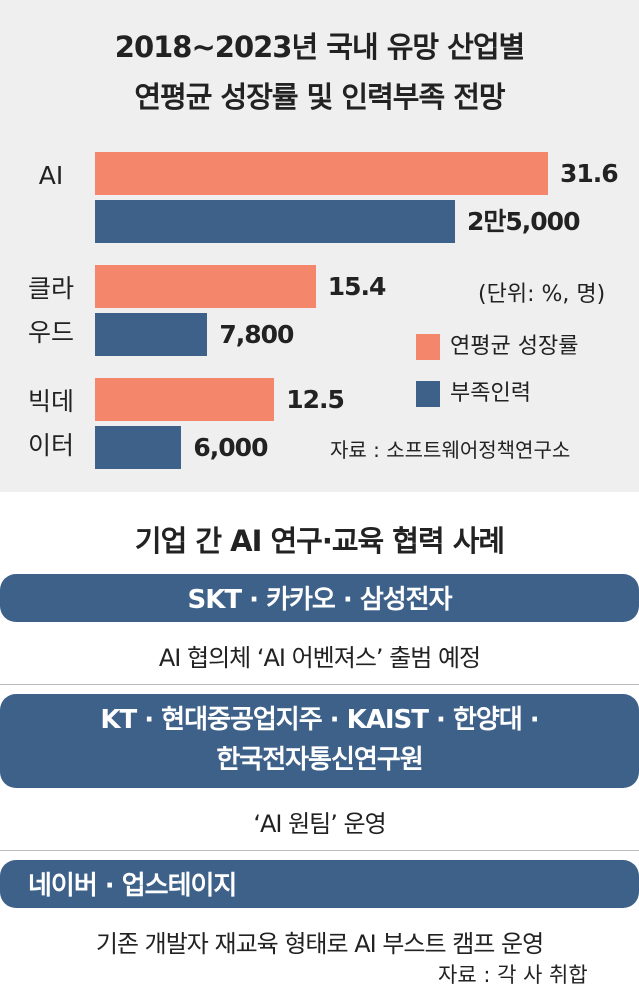 This screenshot has height=998, width=639. Describe the element at coordinates (319, 884) in the screenshot. I see `case-title: 네이버 · 업스테이지` at that location.